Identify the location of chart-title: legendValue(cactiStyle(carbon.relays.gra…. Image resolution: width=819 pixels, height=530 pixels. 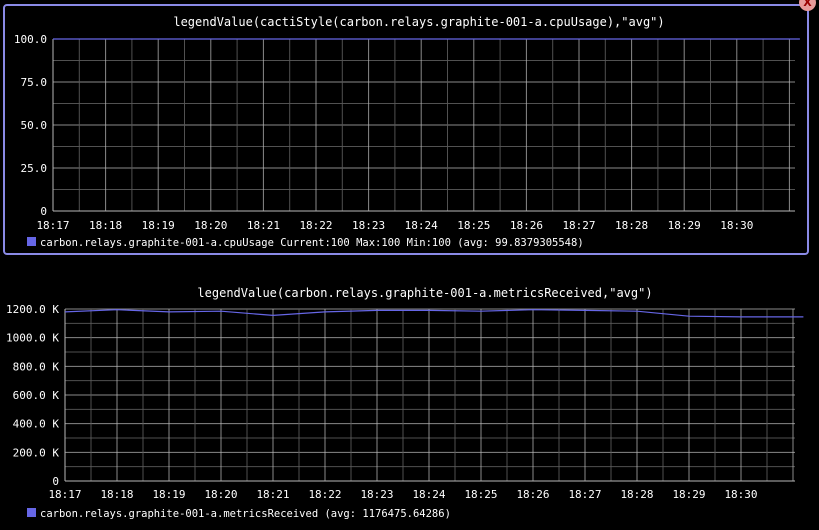
(418, 22).